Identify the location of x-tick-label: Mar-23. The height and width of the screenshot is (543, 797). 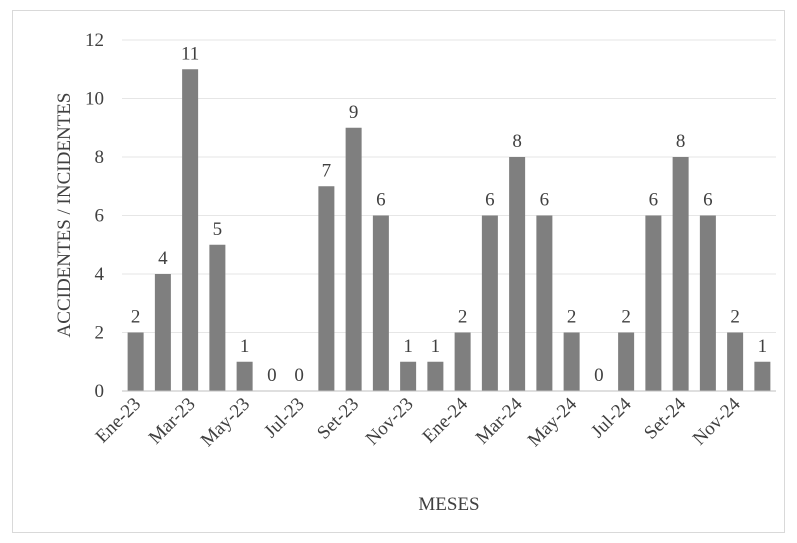
(172, 421).